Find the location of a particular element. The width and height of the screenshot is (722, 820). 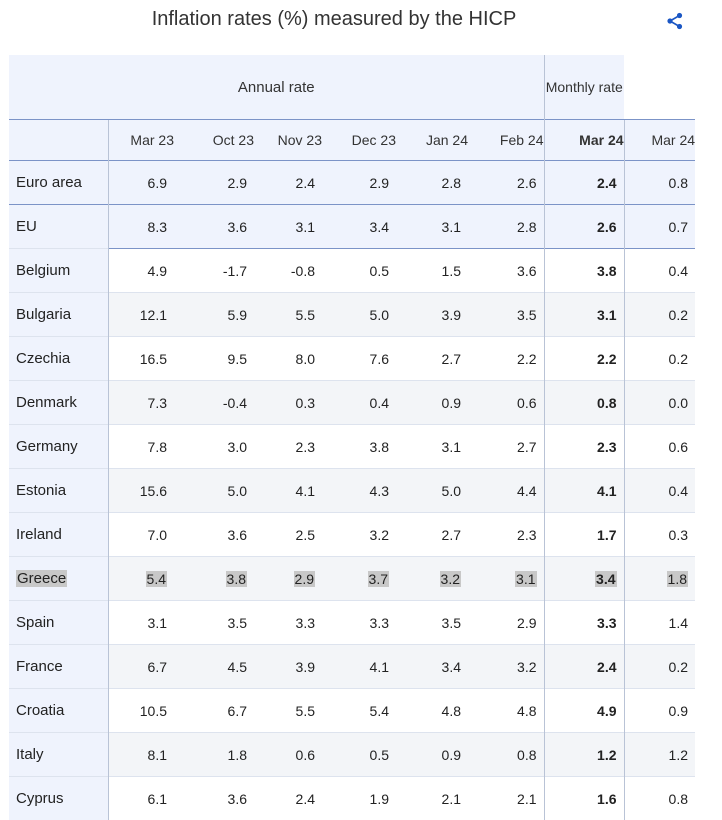

col-header-current: Mar 24 is located at coordinates (584, 140).